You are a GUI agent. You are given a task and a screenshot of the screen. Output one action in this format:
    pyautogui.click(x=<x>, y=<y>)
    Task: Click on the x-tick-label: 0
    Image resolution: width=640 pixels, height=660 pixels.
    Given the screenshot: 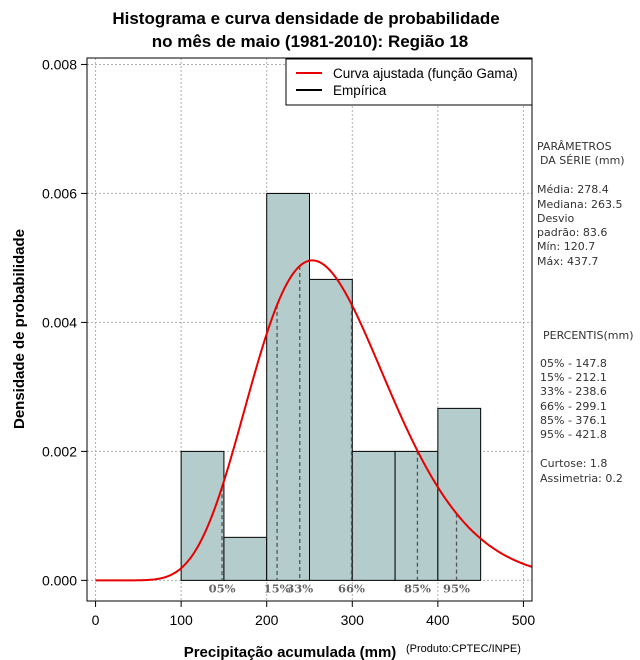 What is the action you would take?
    pyautogui.click(x=96, y=620)
    